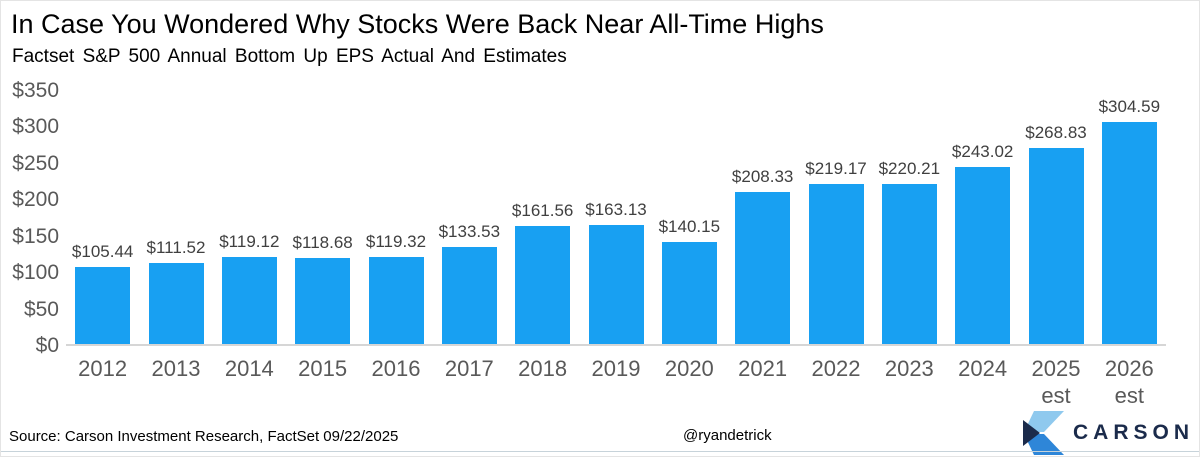 The width and height of the screenshot is (1200, 457). Describe the element at coordinates (600, 451) in the screenshot. I see `slide-bottom-edge` at that location.